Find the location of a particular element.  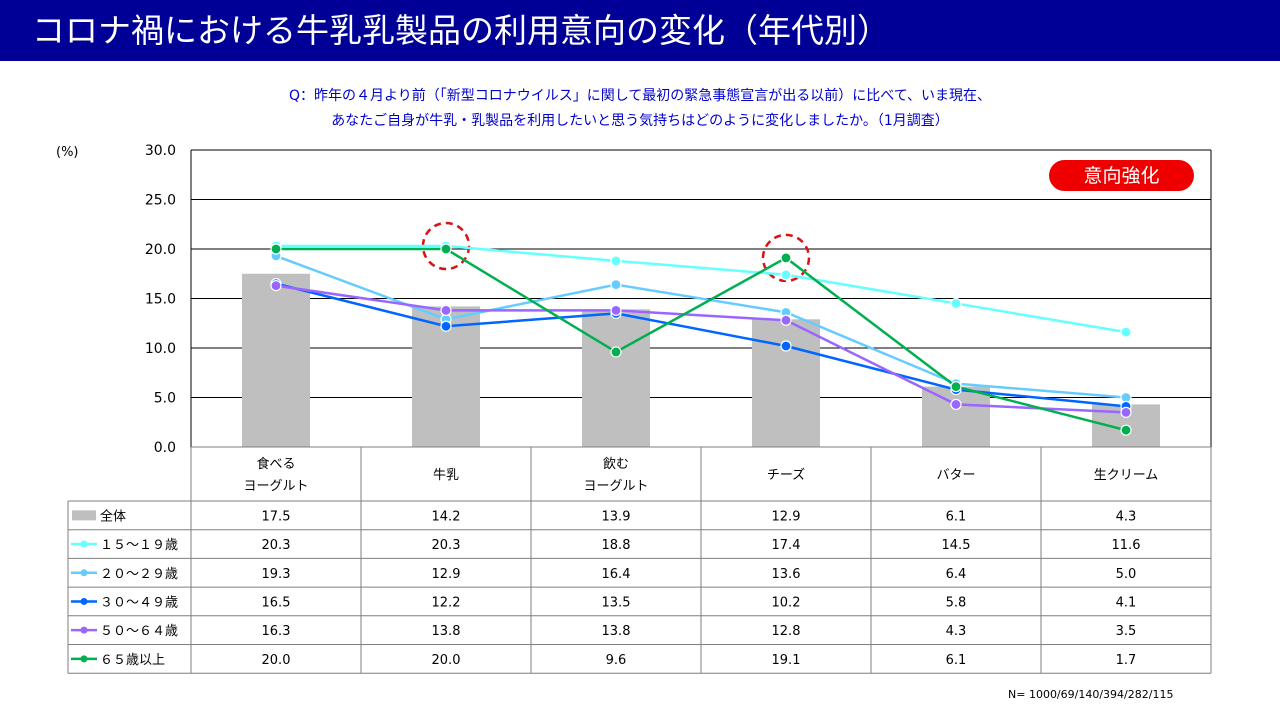

y-axis-unit-label: (%) is located at coordinates (67, 152).